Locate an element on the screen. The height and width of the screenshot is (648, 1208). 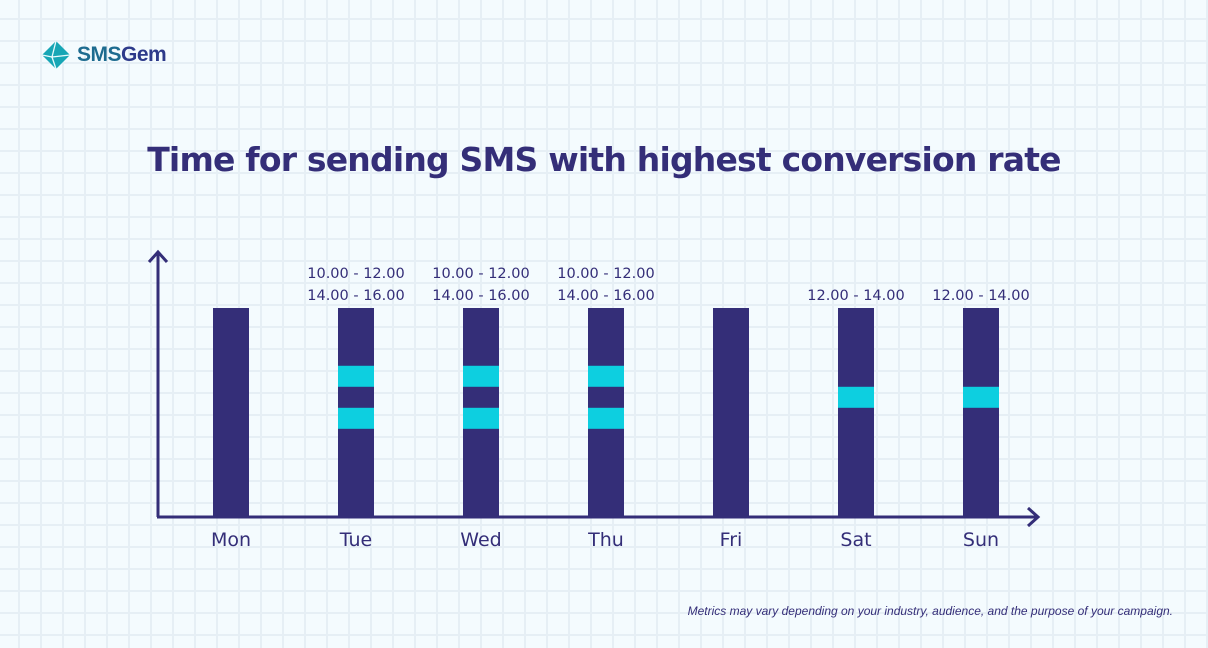
x-tick-label-sat: Sat is located at coordinates (855, 540).